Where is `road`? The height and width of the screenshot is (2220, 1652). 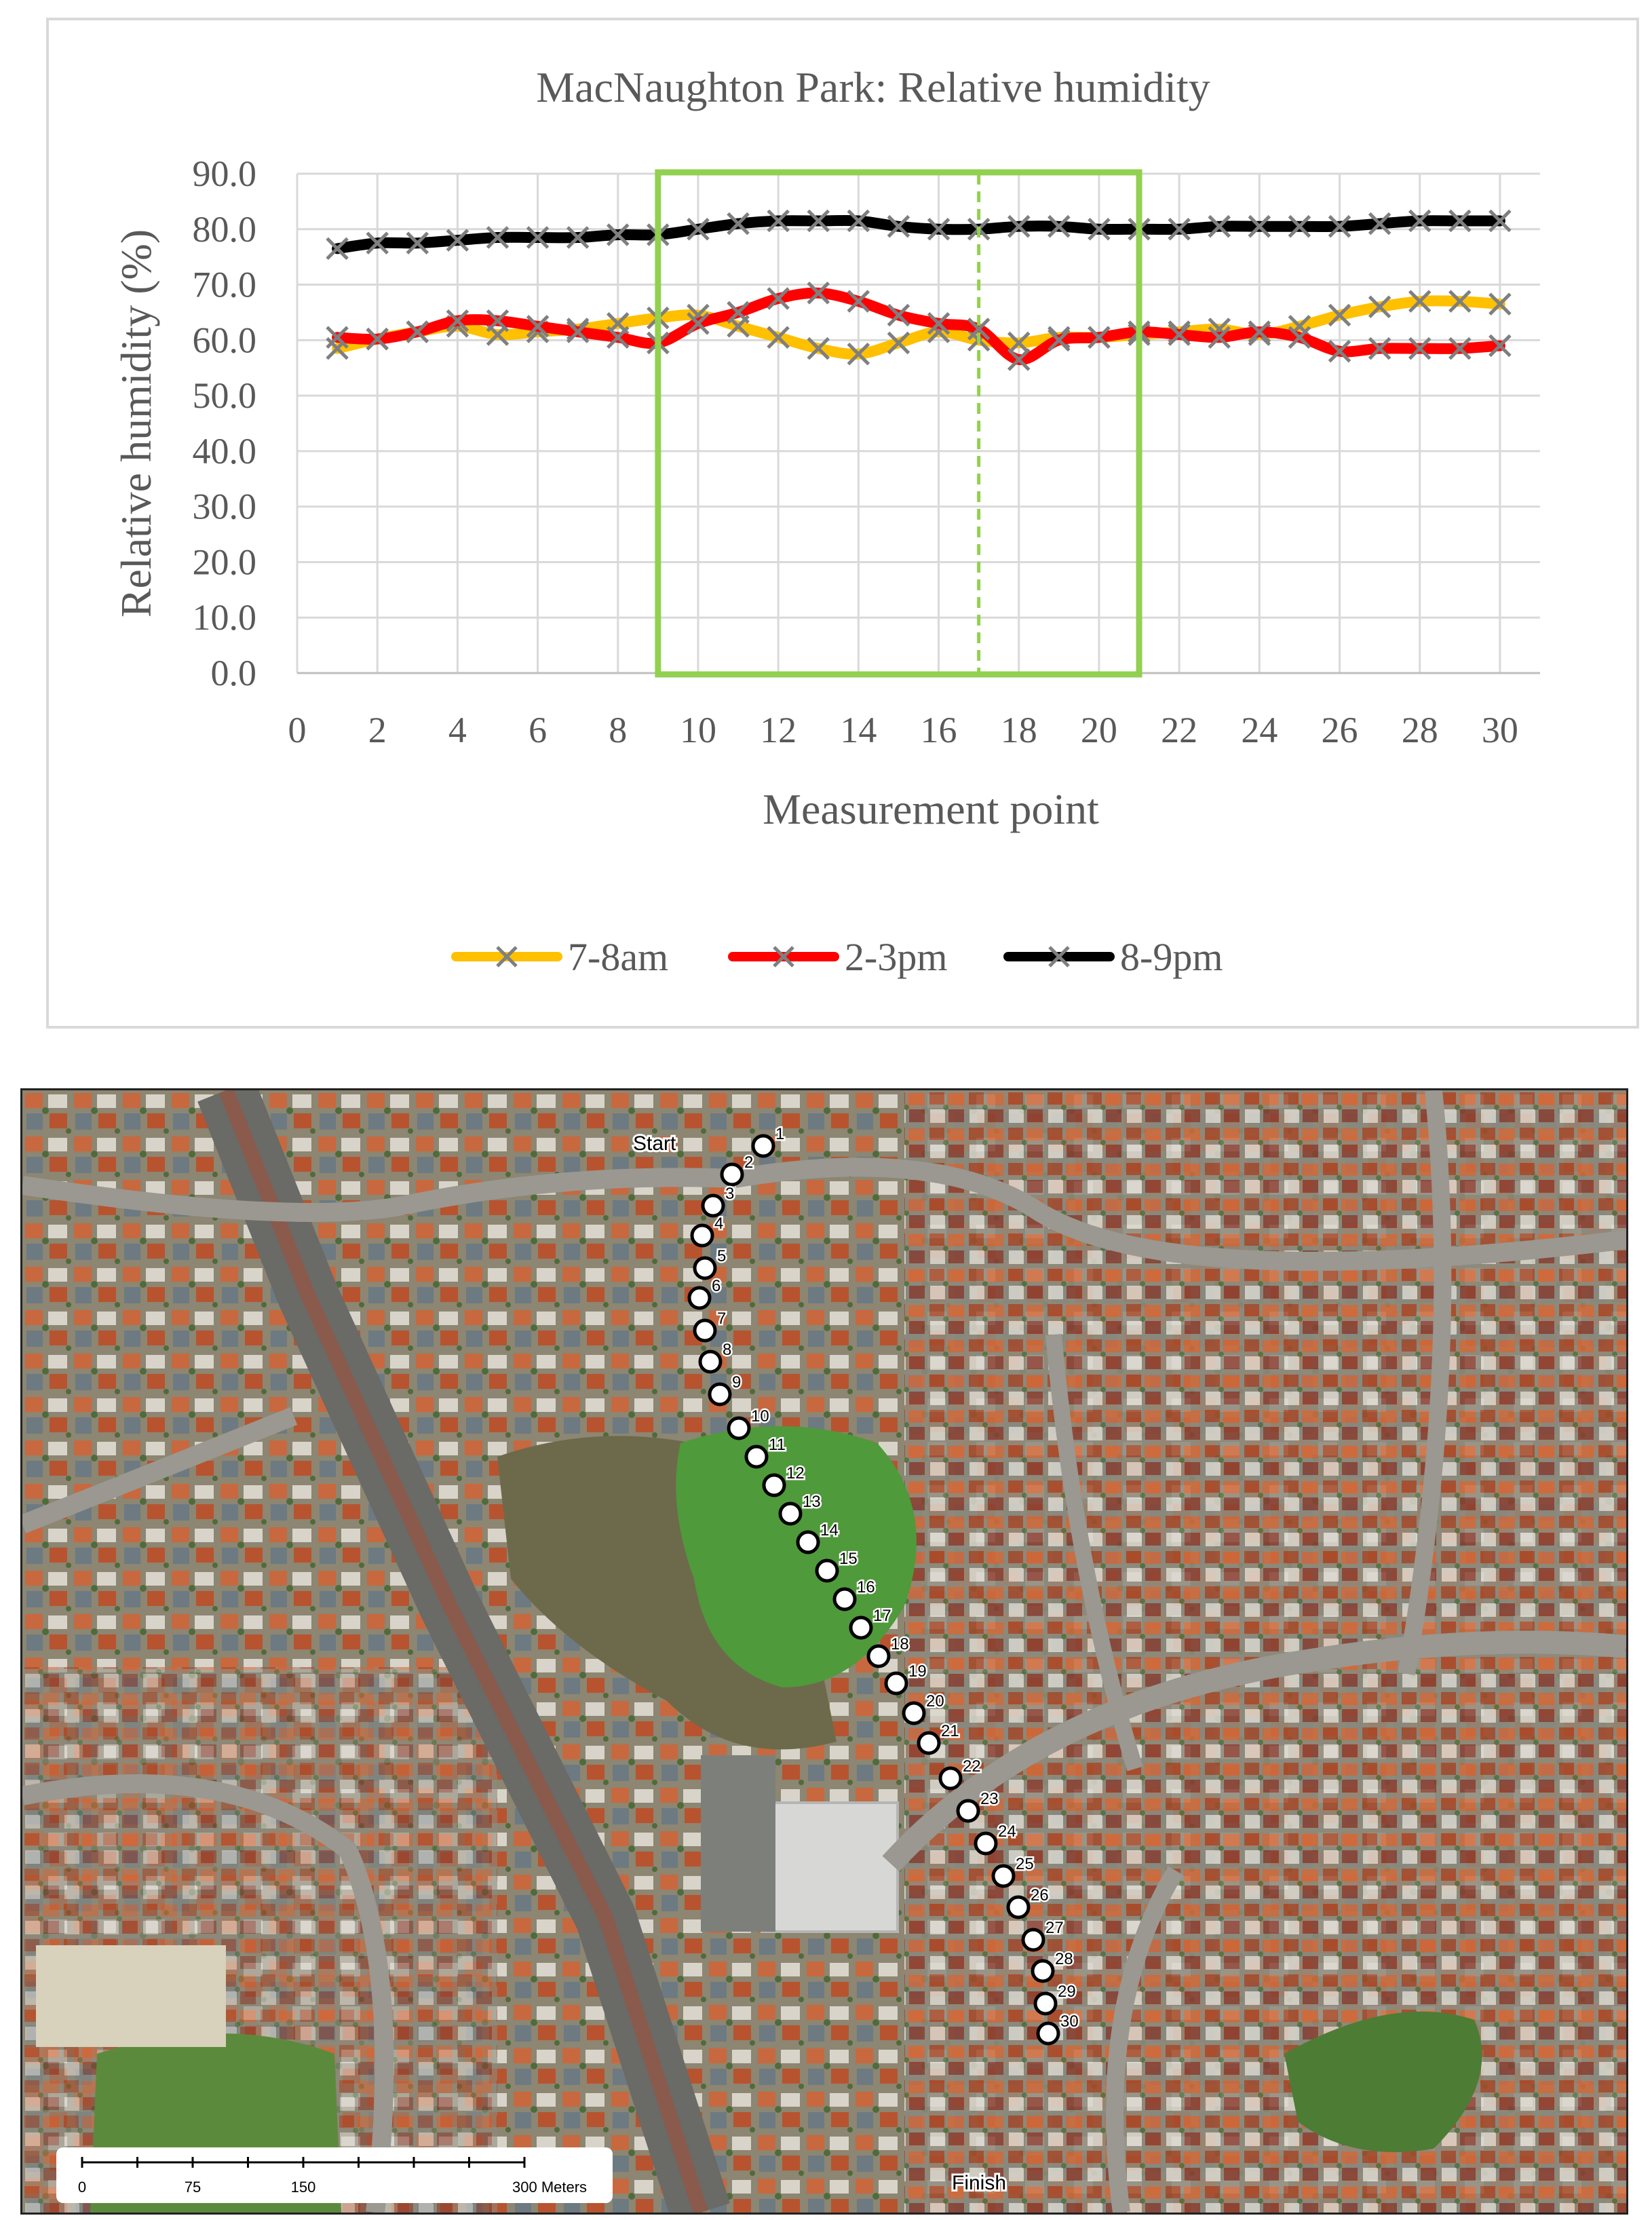 road is located at coordinates (378, 1195).